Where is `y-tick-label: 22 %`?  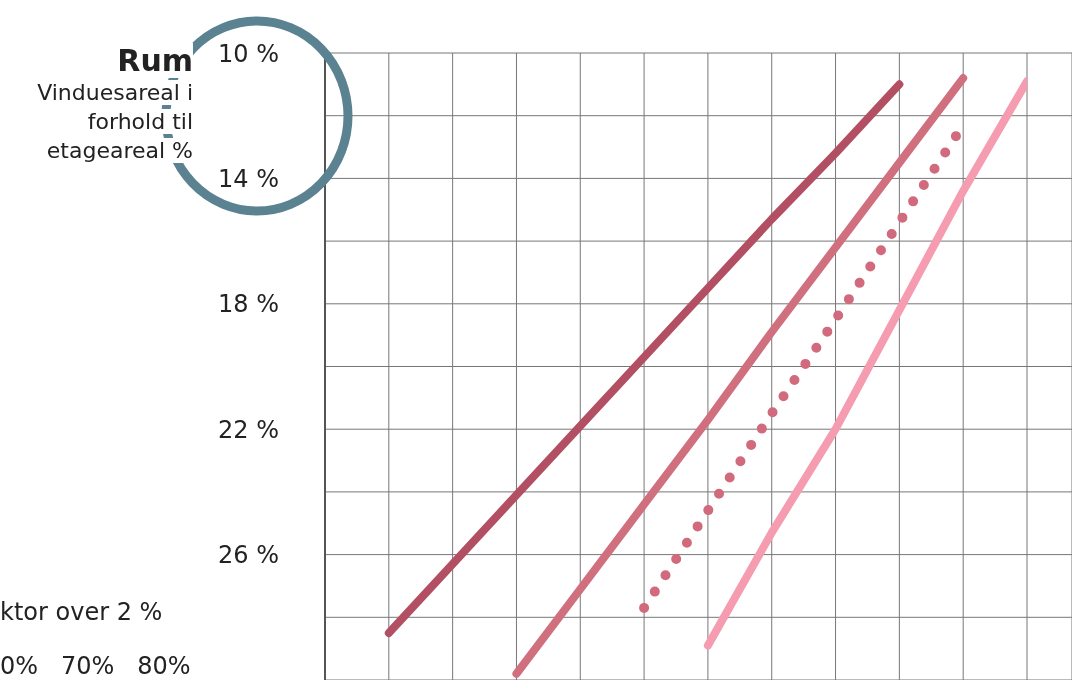 y-tick-label: 22 % is located at coordinates (248, 429).